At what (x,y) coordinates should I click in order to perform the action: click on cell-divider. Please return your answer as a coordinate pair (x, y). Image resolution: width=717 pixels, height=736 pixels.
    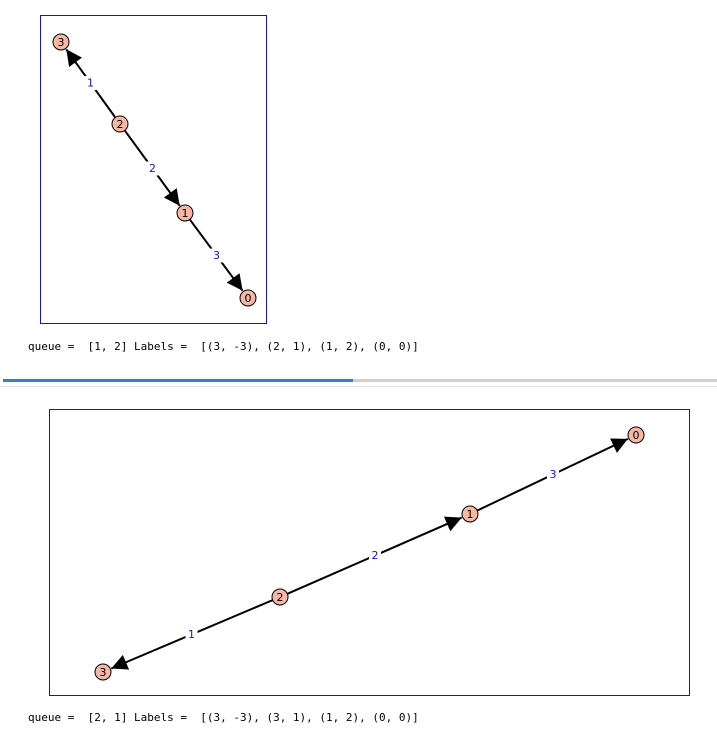
    Looking at the image, I should click on (360, 380).